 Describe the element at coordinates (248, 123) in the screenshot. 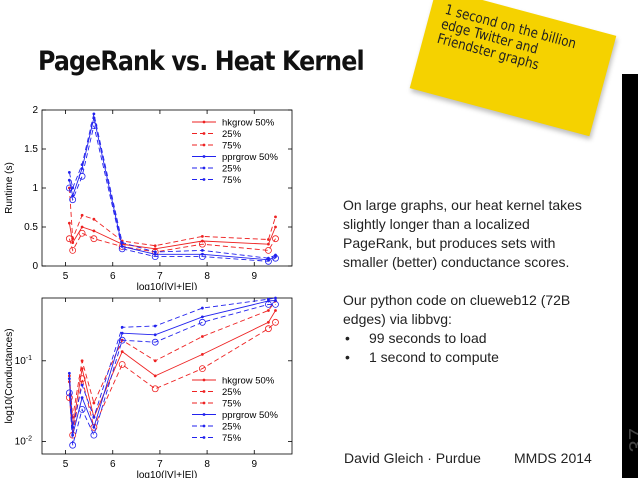

I see `legend-label: hkgrow 50%` at that location.